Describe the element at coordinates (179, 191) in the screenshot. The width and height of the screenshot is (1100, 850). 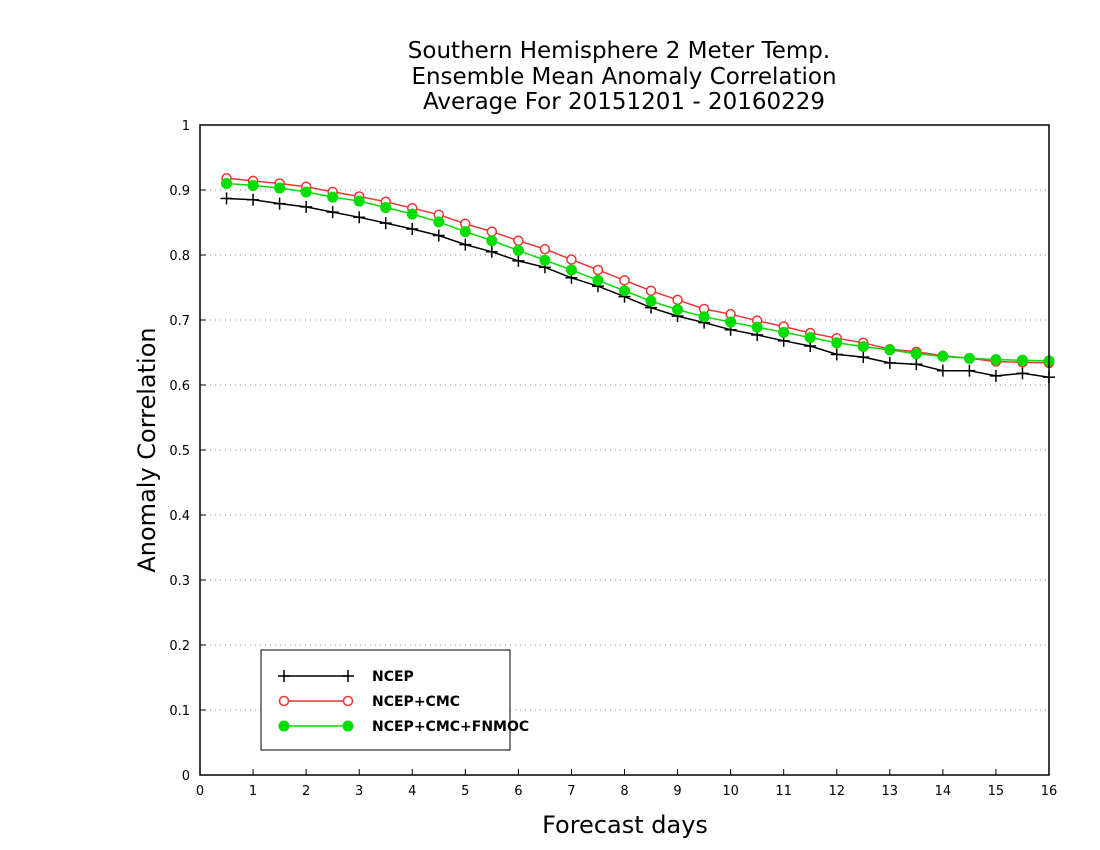
I see `y-tick-label: 0.9` at that location.